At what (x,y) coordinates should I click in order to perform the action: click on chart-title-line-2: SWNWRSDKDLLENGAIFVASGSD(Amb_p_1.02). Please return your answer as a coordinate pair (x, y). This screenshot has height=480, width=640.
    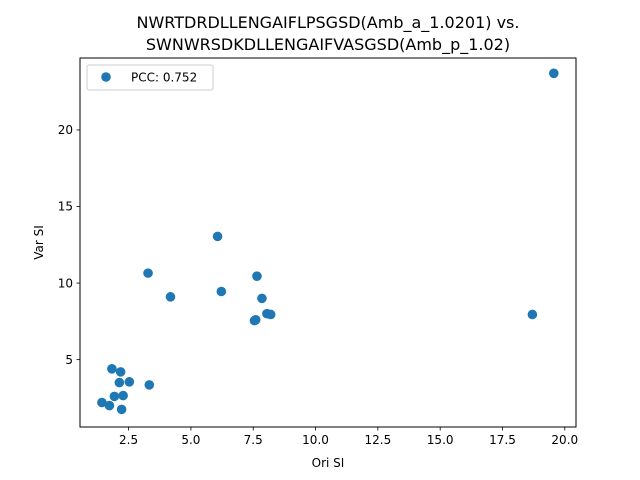
    Looking at the image, I should click on (328, 45).